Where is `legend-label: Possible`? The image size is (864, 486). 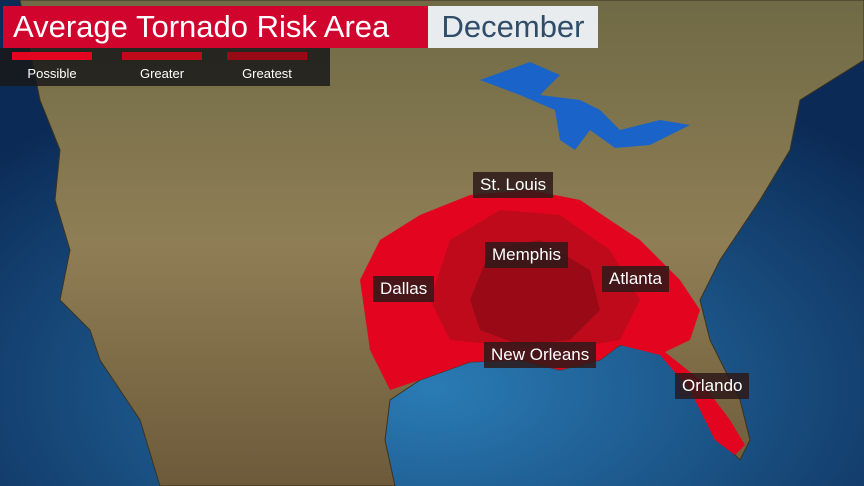 legend-label: Possible is located at coordinates (52, 73).